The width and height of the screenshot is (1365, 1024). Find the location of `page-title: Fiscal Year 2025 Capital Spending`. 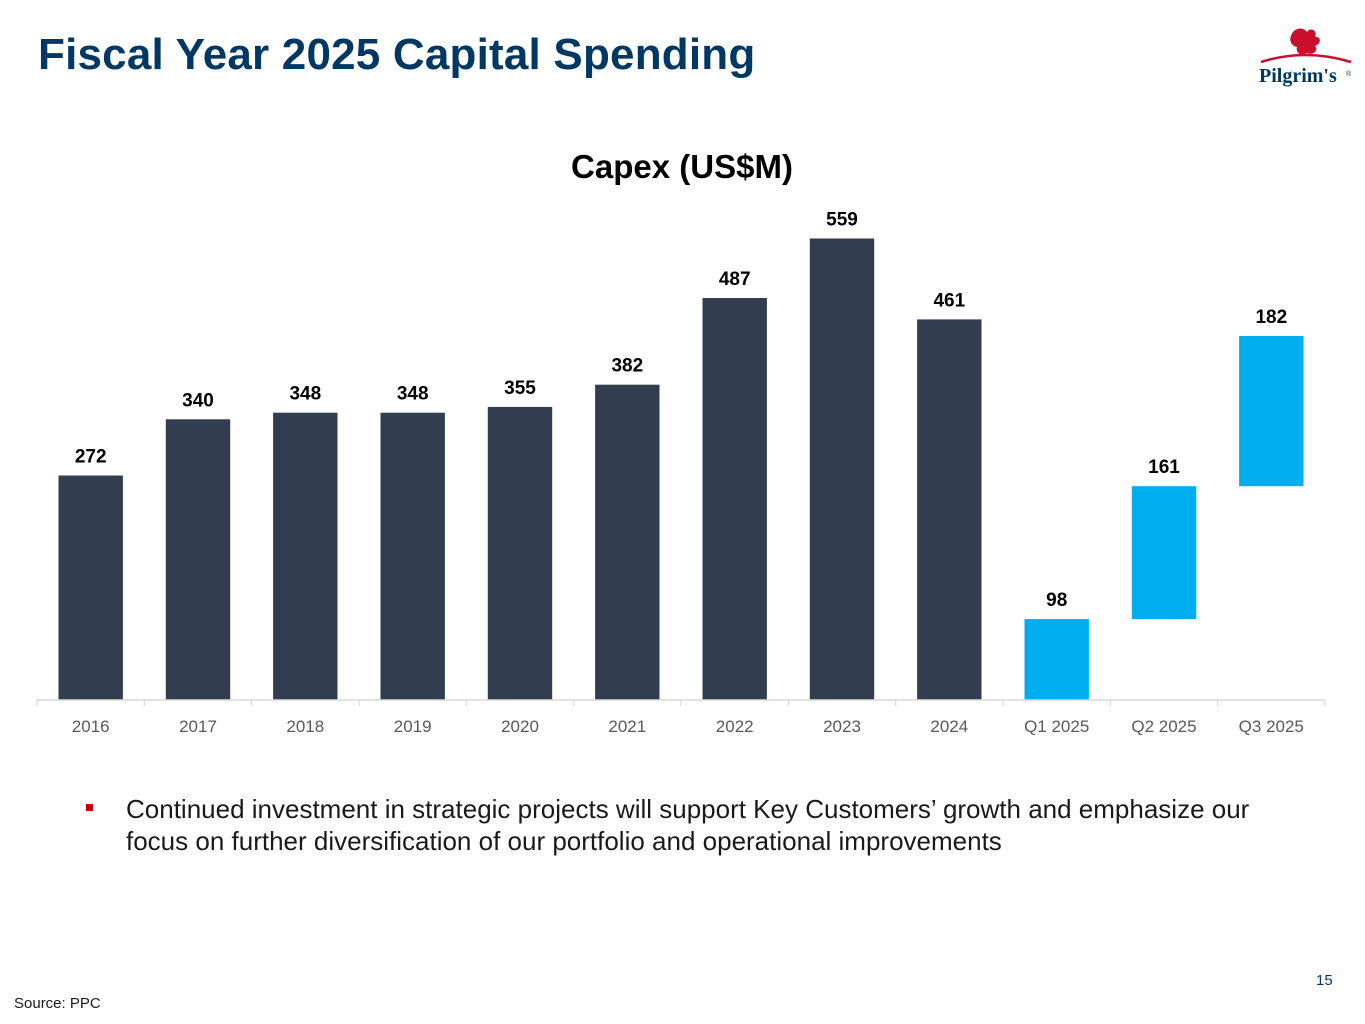

page-title: Fiscal Year 2025 Capital Spending is located at coordinates (397, 54).